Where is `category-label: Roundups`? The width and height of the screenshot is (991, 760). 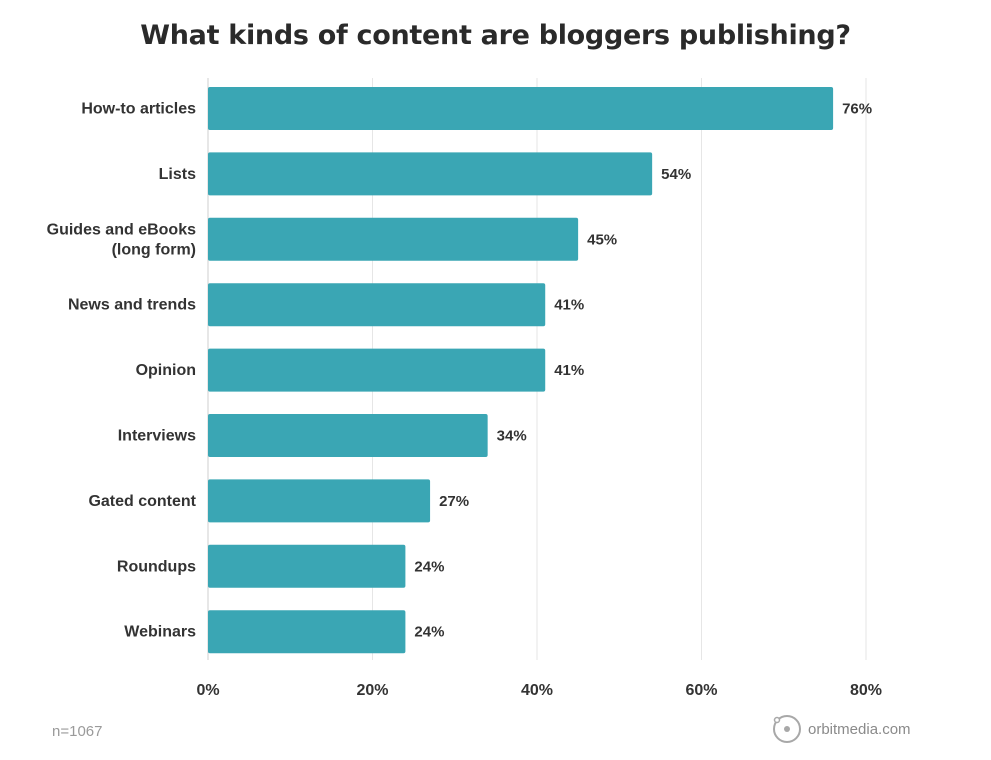
category-label: Roundups is located at coordinates (156, 566).